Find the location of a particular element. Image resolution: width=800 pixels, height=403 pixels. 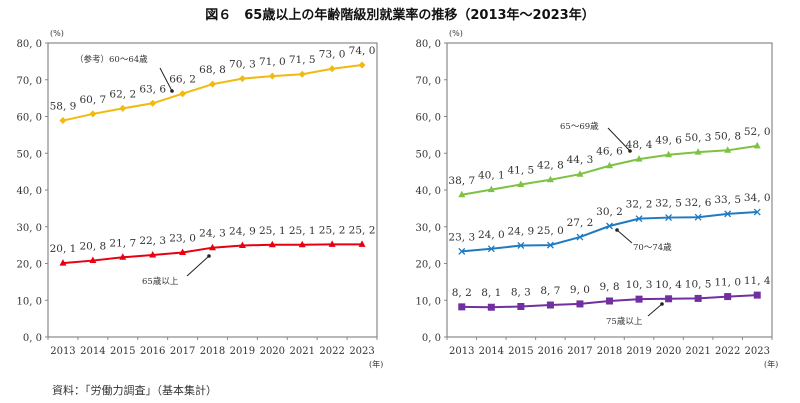

data-label: 24, 9 is located at coordinates (521, 231).